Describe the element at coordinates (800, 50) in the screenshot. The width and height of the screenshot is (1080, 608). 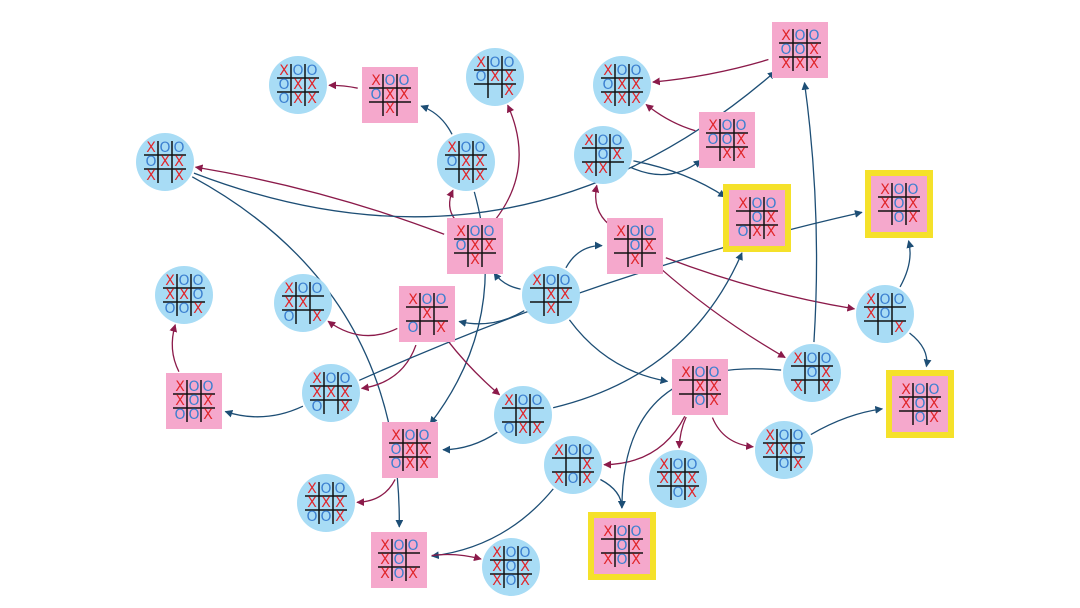
I see `board-node: X O OO O XX X X` at that location.